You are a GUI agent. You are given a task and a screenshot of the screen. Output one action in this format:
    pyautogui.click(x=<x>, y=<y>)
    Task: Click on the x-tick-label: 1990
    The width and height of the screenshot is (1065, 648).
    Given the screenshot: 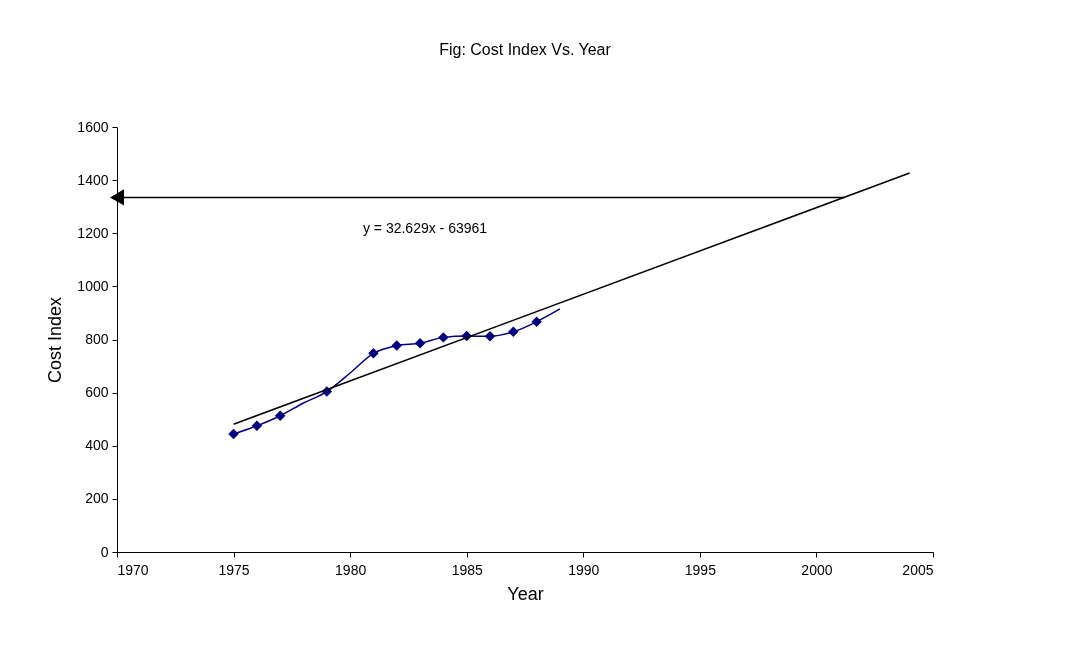 What is the action you would take?
    pyautogui.click(x=584, y=569)
    